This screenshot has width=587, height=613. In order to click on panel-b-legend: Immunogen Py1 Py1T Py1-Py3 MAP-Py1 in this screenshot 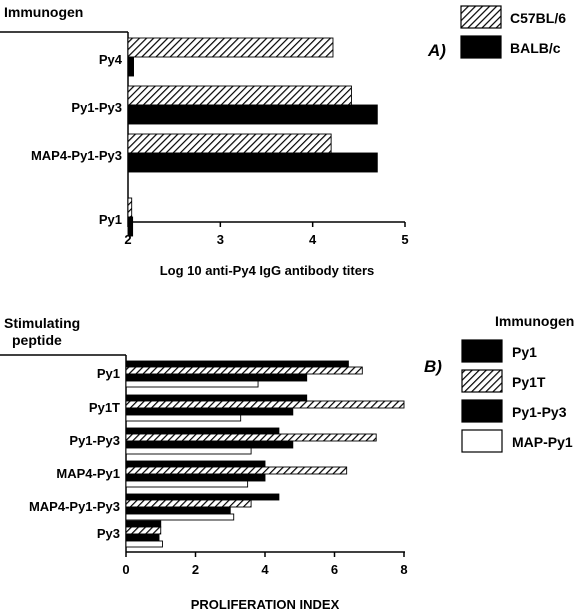, I will do `click(517, 383)`.